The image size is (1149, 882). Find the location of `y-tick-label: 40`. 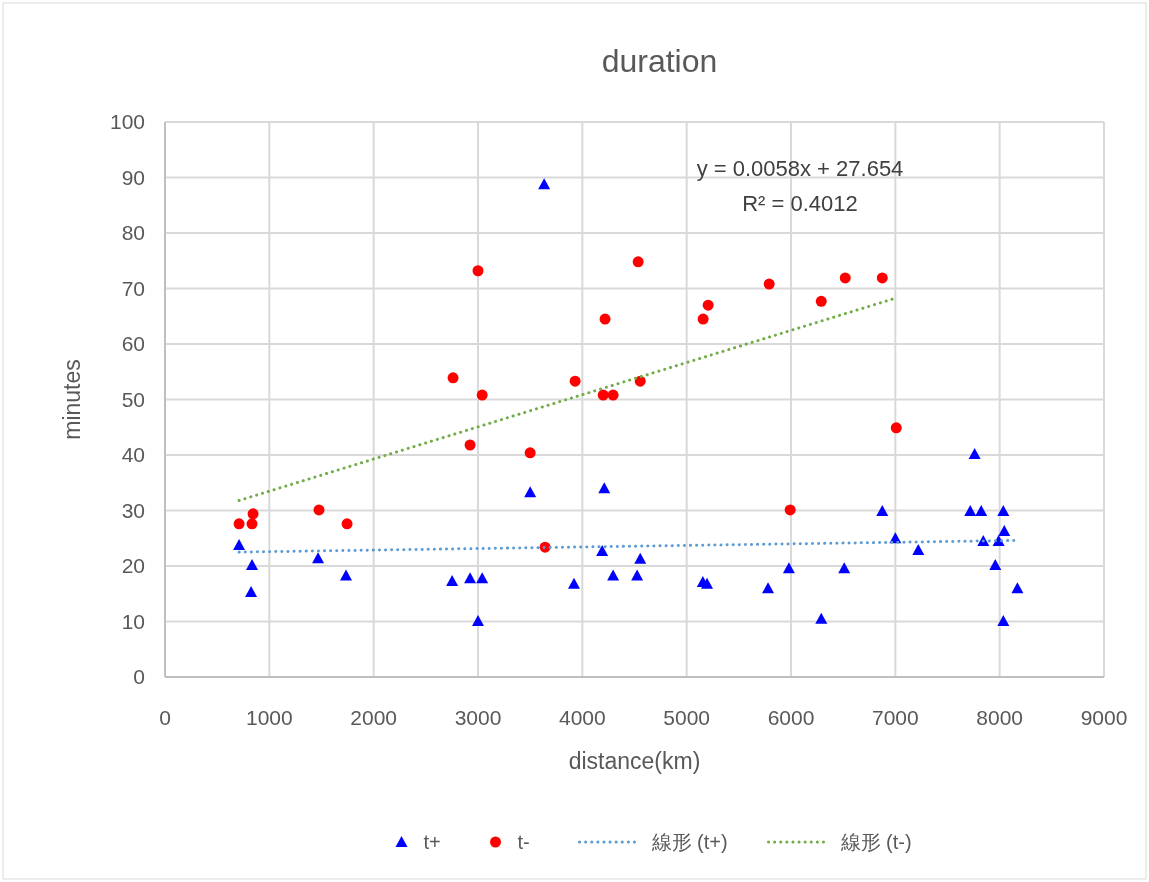

y-tick-label: 40 is located at coordinates (133, 454).